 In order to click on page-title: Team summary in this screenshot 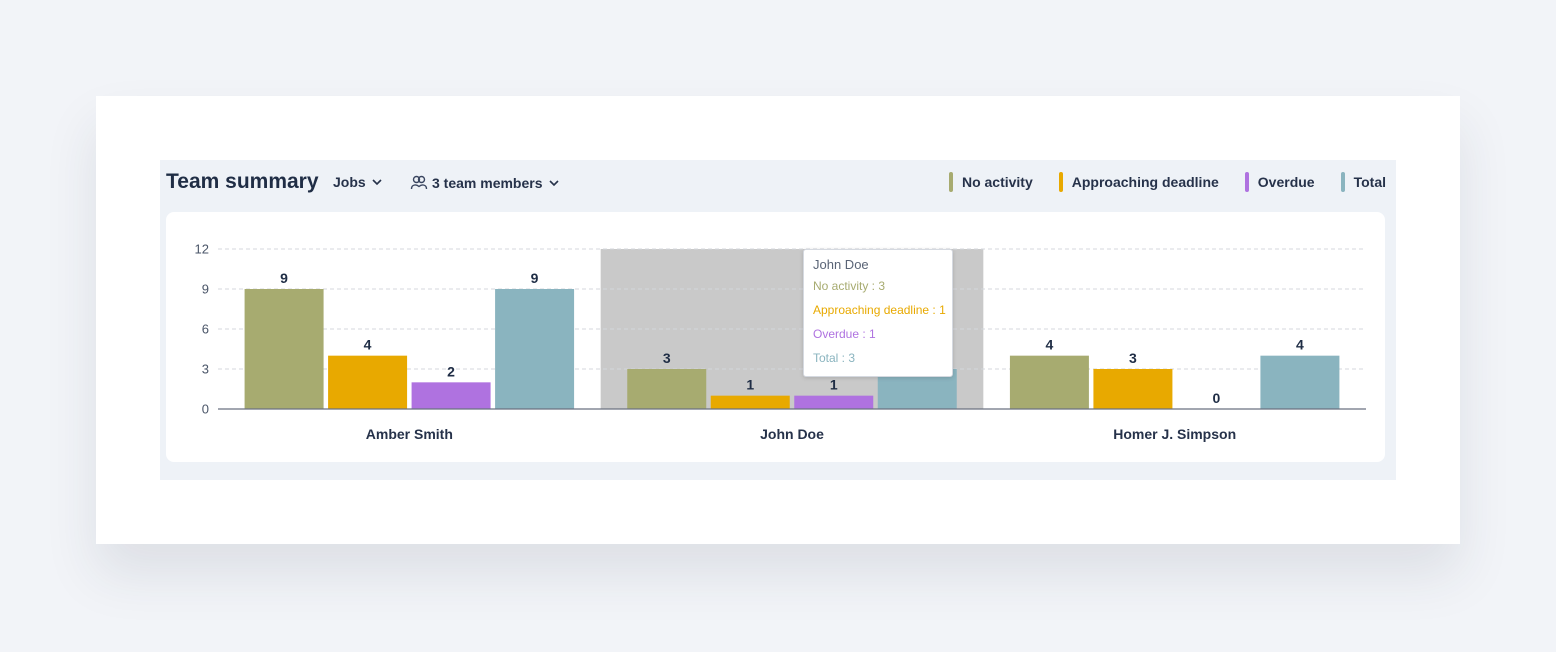, I will do `click(242, 181)`.